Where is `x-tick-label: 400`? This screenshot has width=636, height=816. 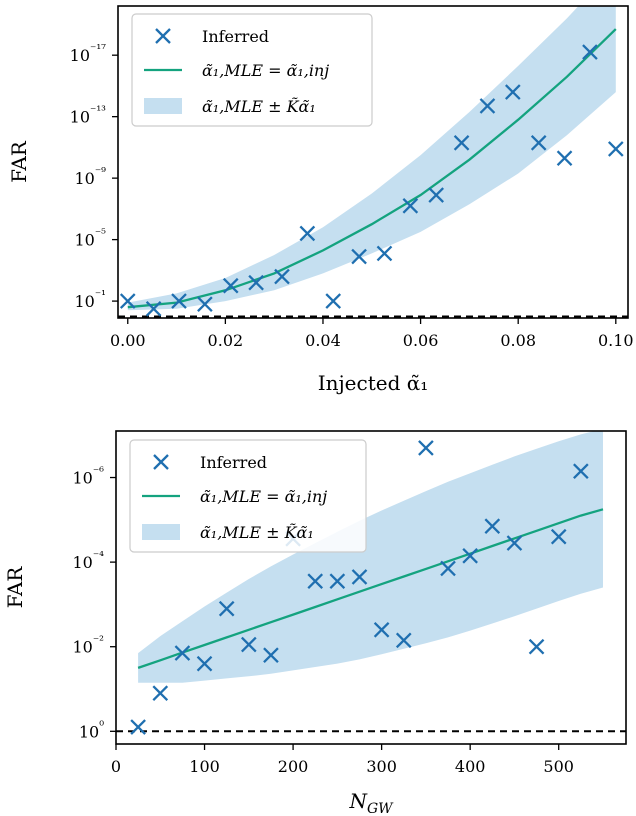
x-tick-label: 400 is located at coordinates (470, 766).